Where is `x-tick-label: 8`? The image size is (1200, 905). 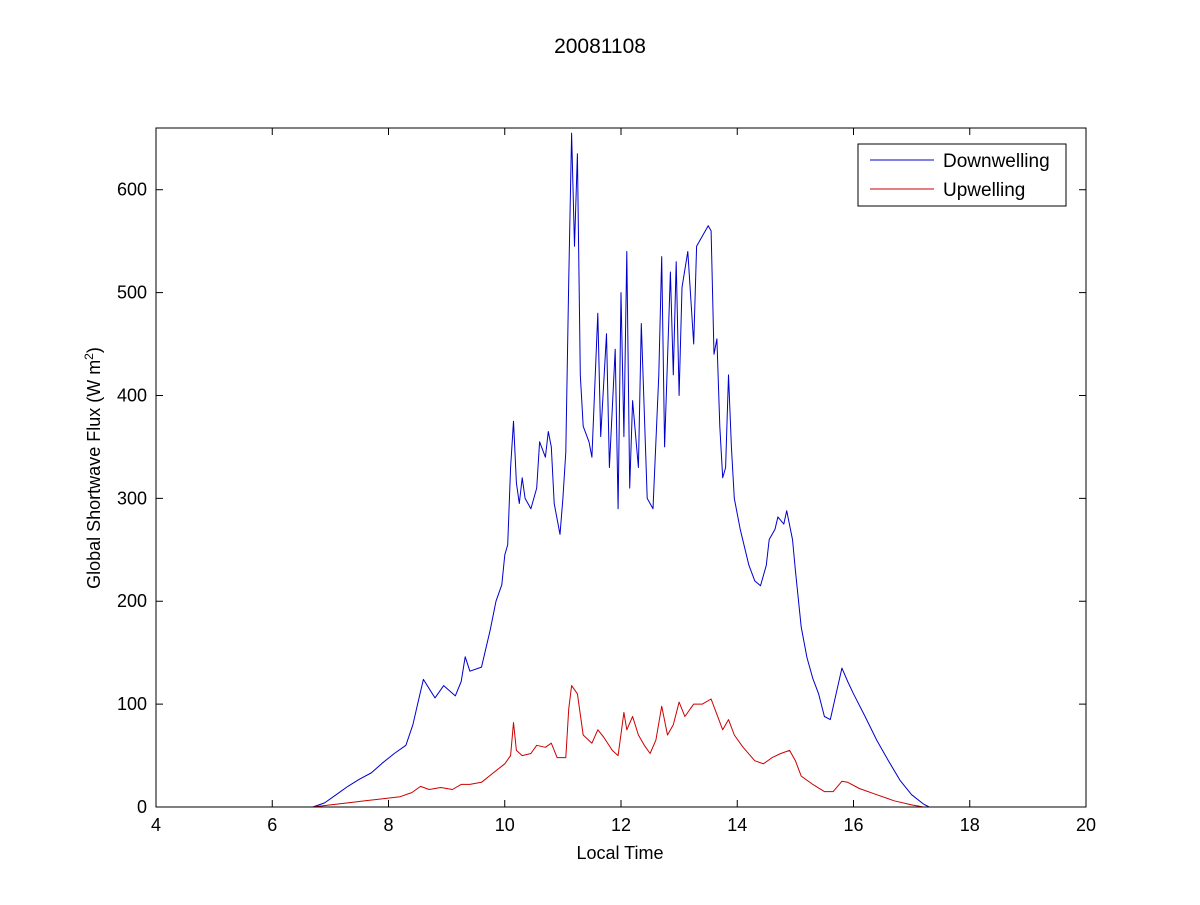
x-tick-label: 8 is located at coordinates (388, 825).